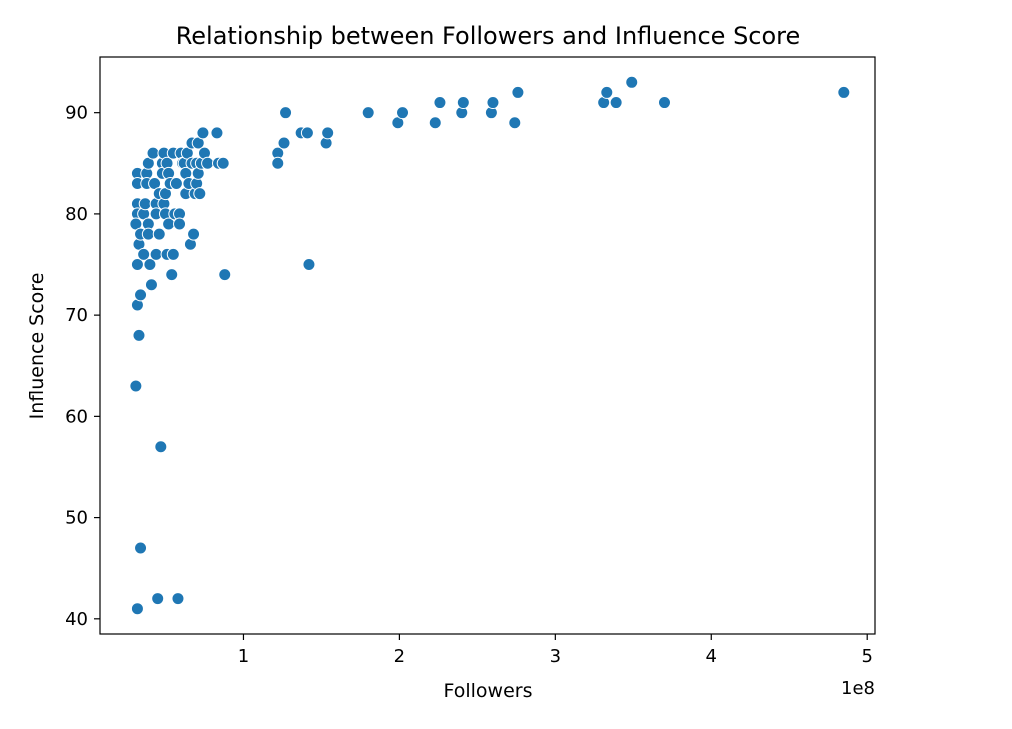 This screenshot has height=729, width=1012. Describe the element at coordinates (858, 688) in the screenshot. I see `x-axis-offset-label: 1e8` at that location.